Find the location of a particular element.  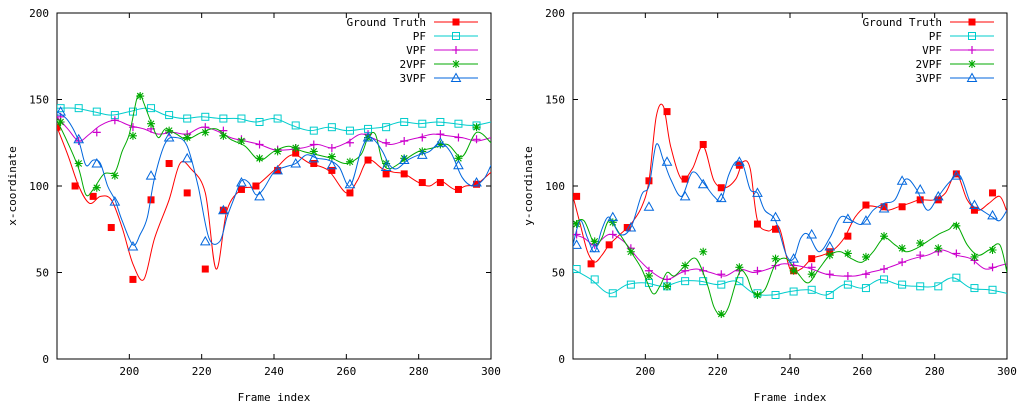

x-axis-label: Frame index is located at coordinates (790, 397).